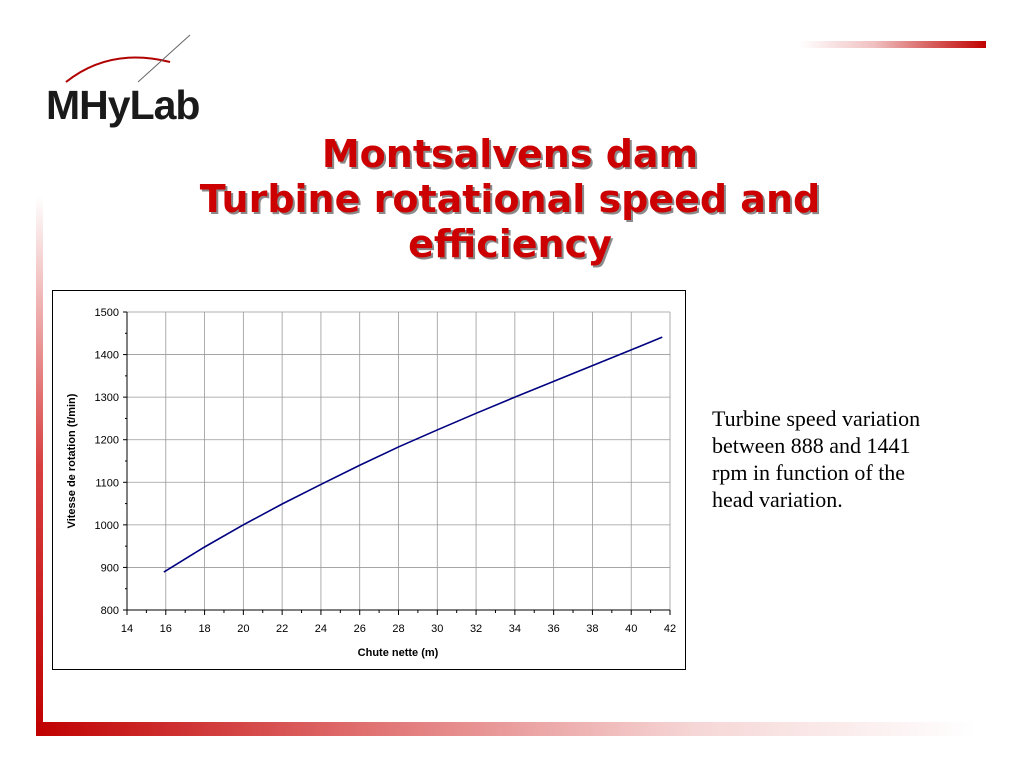 Image resolution: width=1024 pixels, height=768 pixels. I want to click on x-tick-label: 22, so click(282, 629).